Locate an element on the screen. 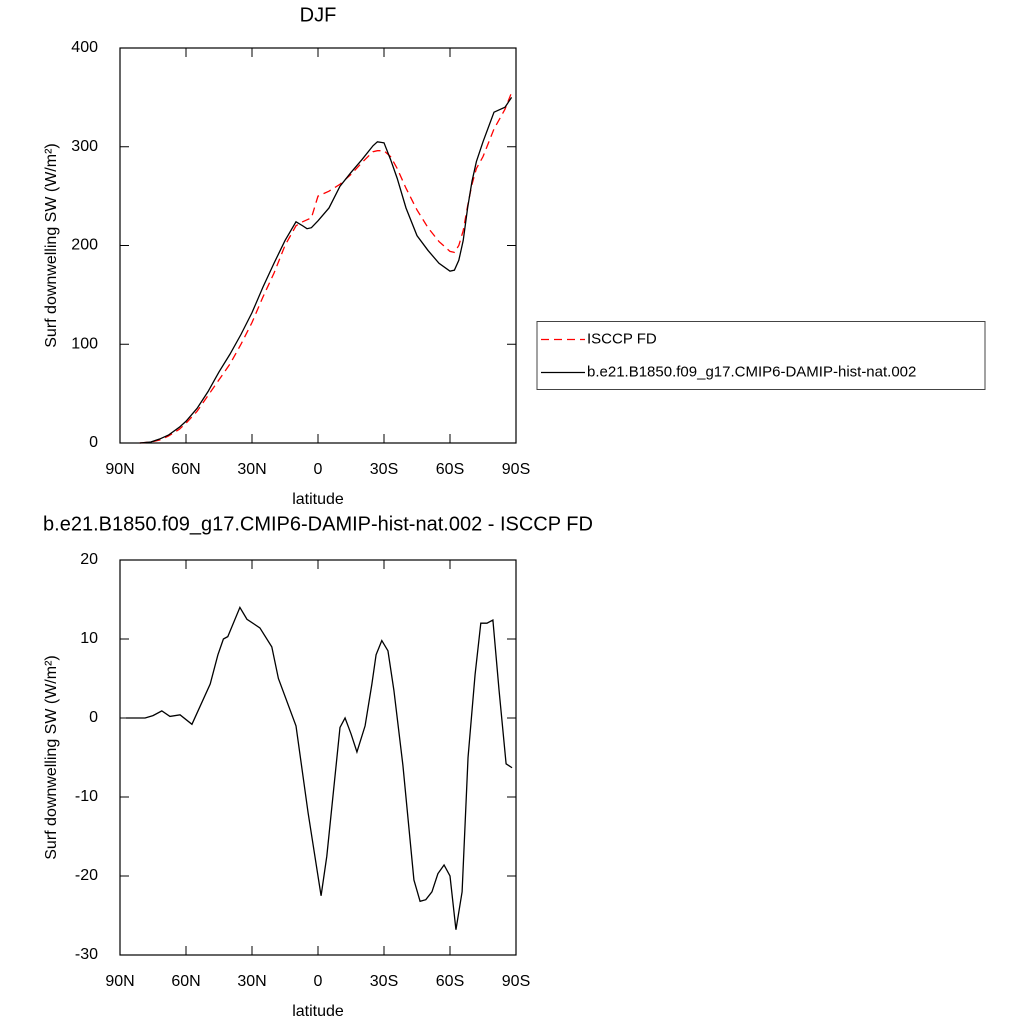 Image resolution: width=1024 pixels, height=1024 pixels. y-tick-label: 400 is located at coordinates (84, 47).